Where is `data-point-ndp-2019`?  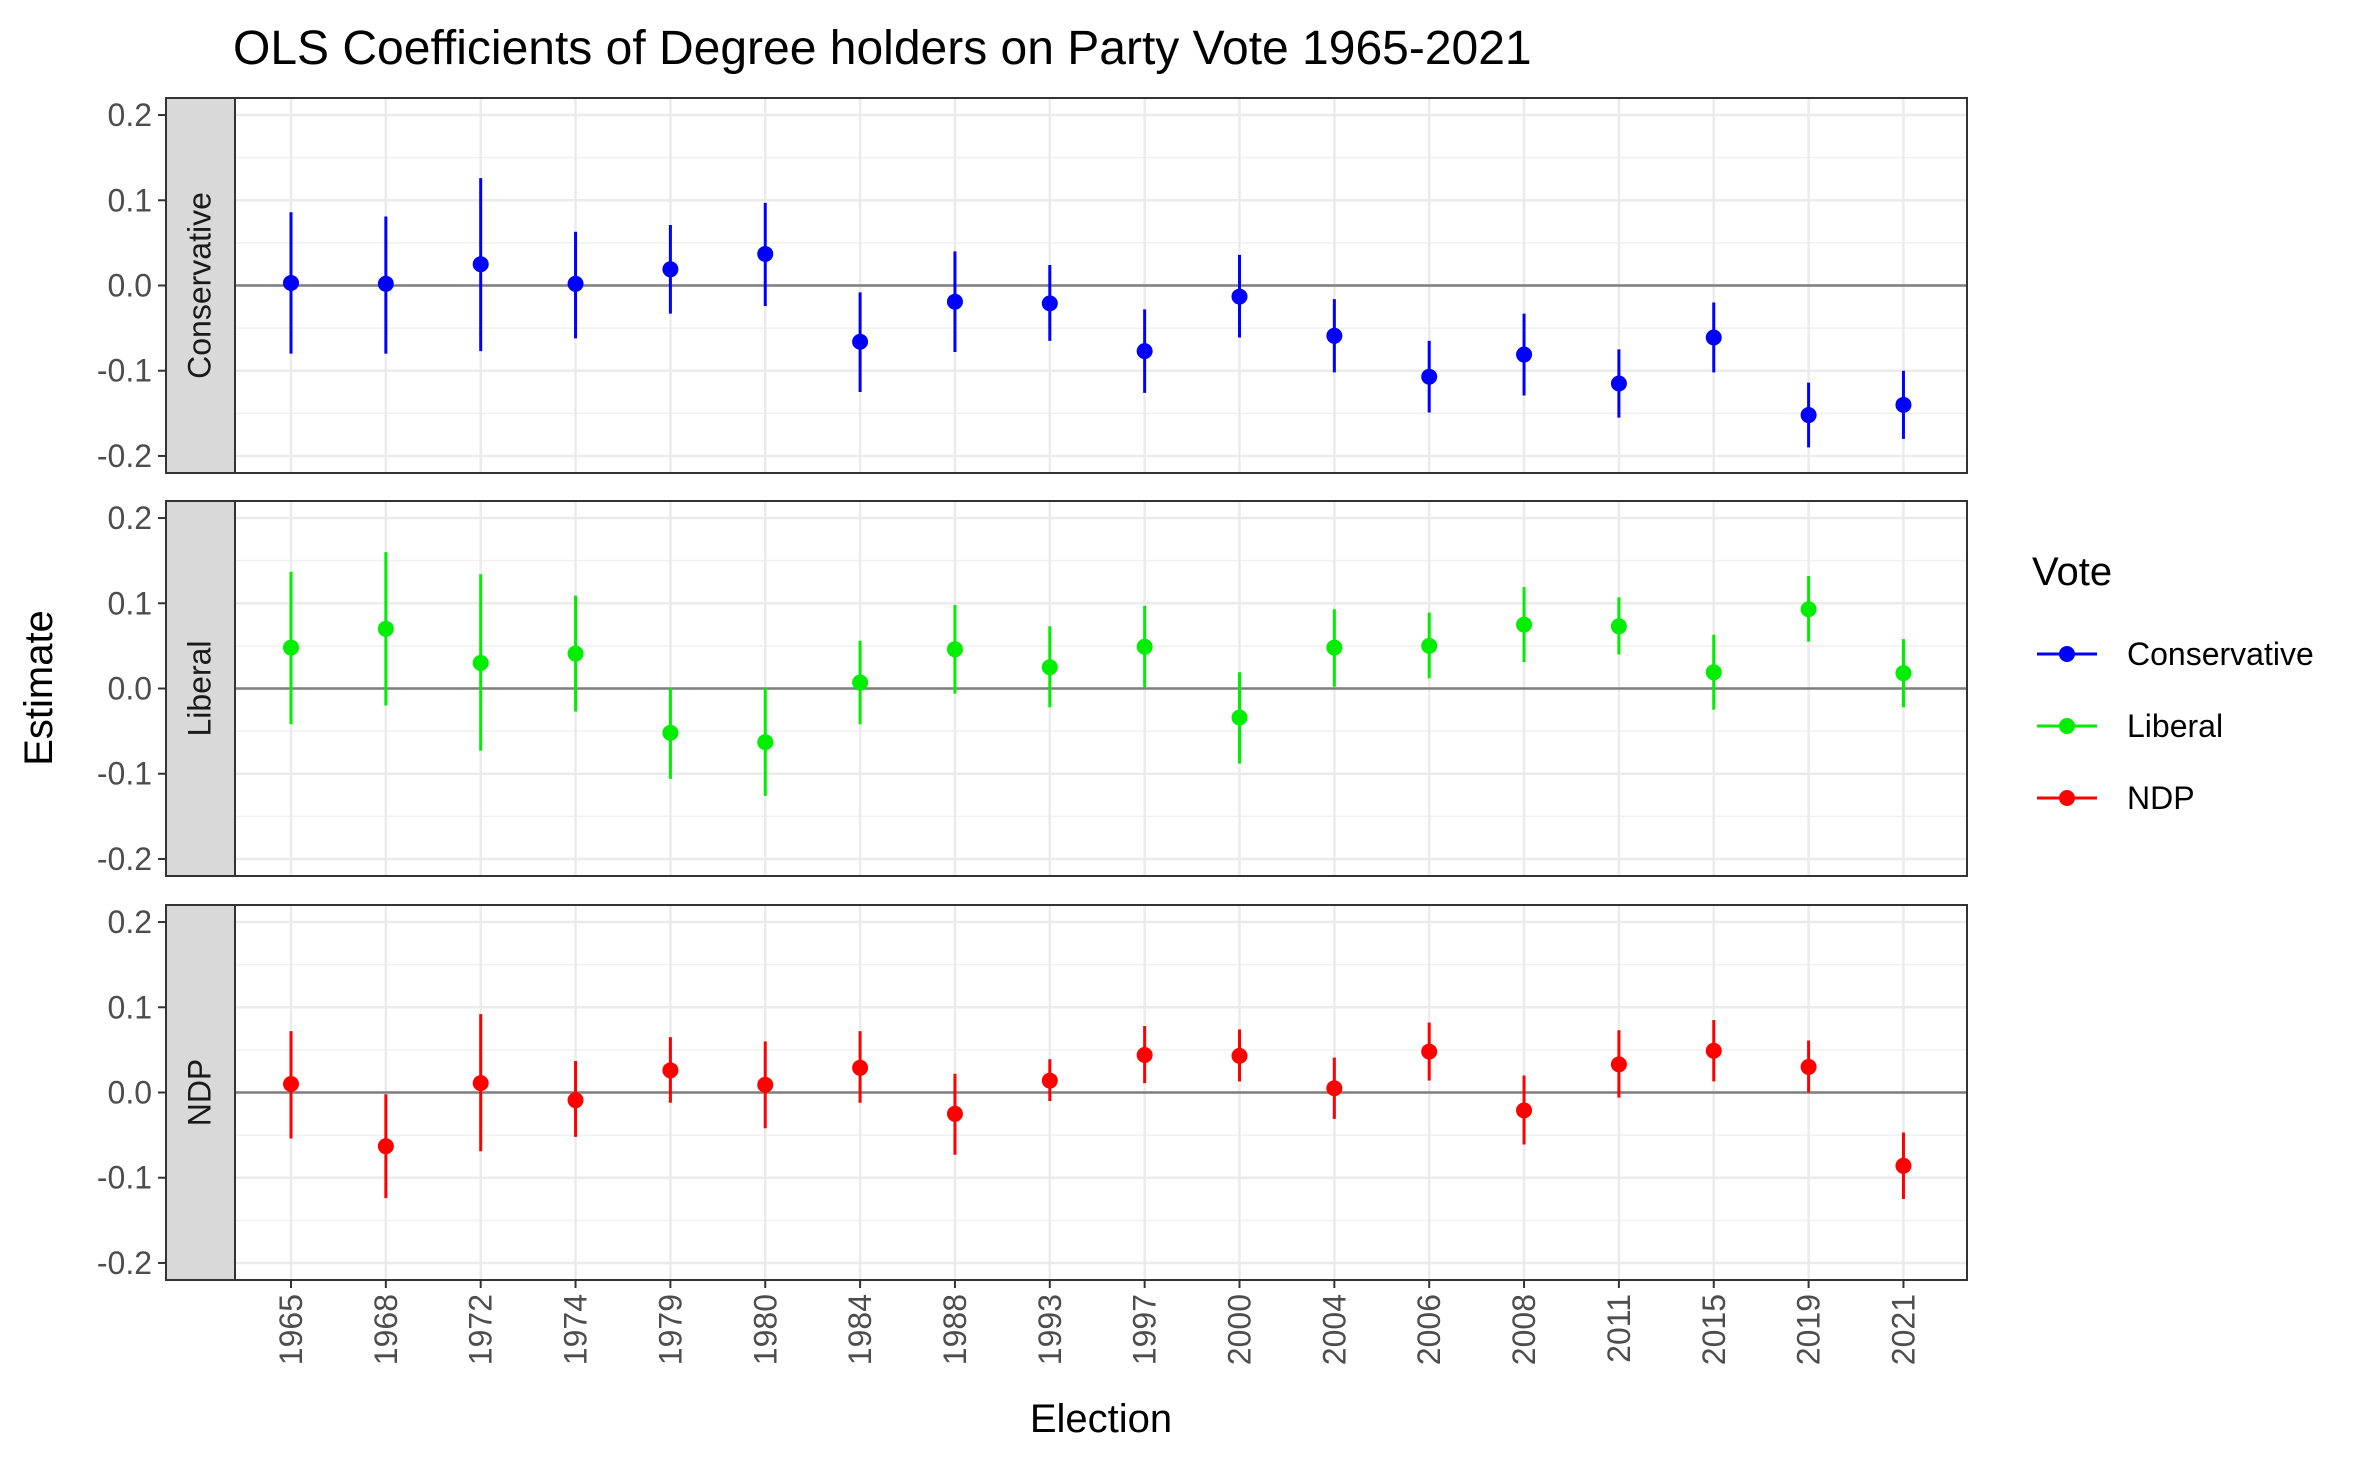
data-point-ndp-2019 is located at coordinates (1808, 1066).